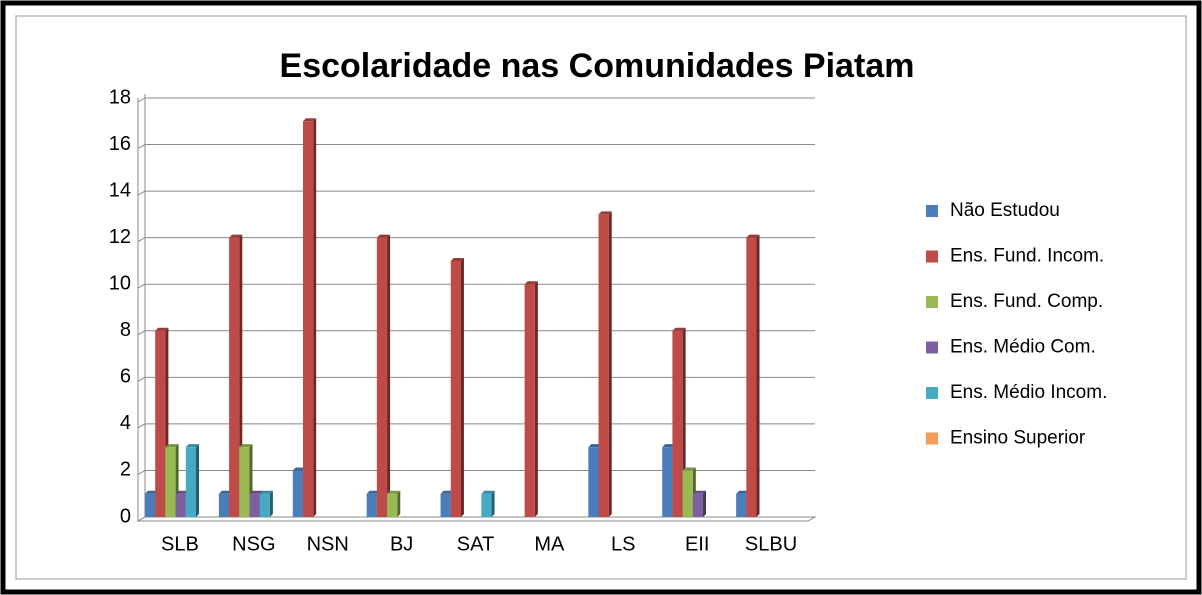 The width and height of the screenshot is (1202, 595). Describe the element at coordinates (549, 544) in the screenshot. I see `x-tick-label: MA` at that location.